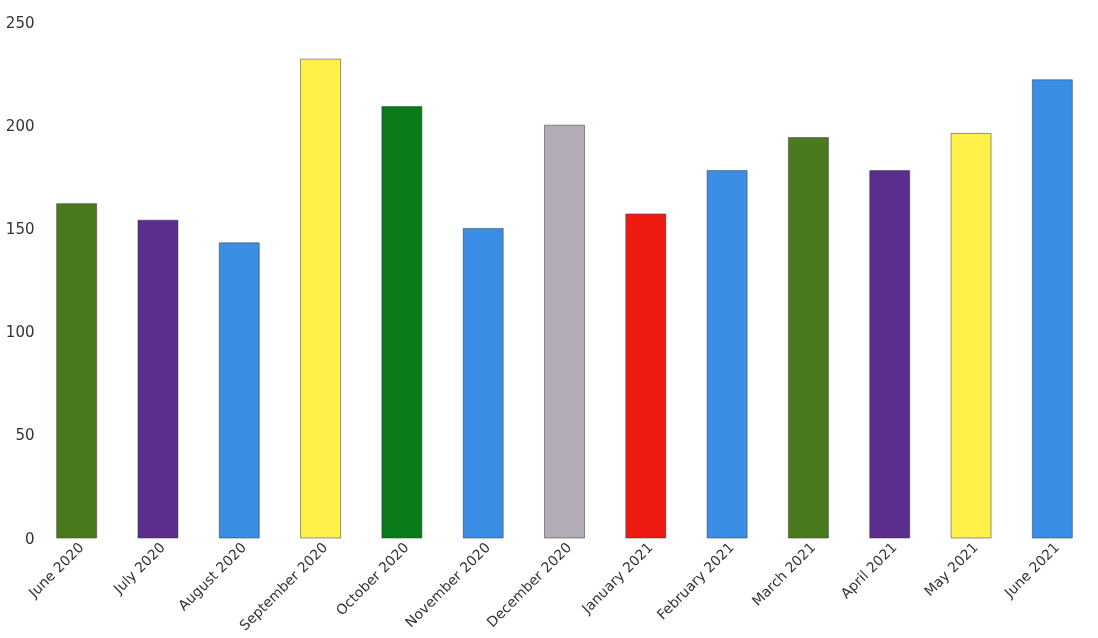 The image size is (1098, 638). What do you see at coordinates (20, 22) in the screenshot?
I see `y-tick-label: 250` at bounding box center [20, 22].